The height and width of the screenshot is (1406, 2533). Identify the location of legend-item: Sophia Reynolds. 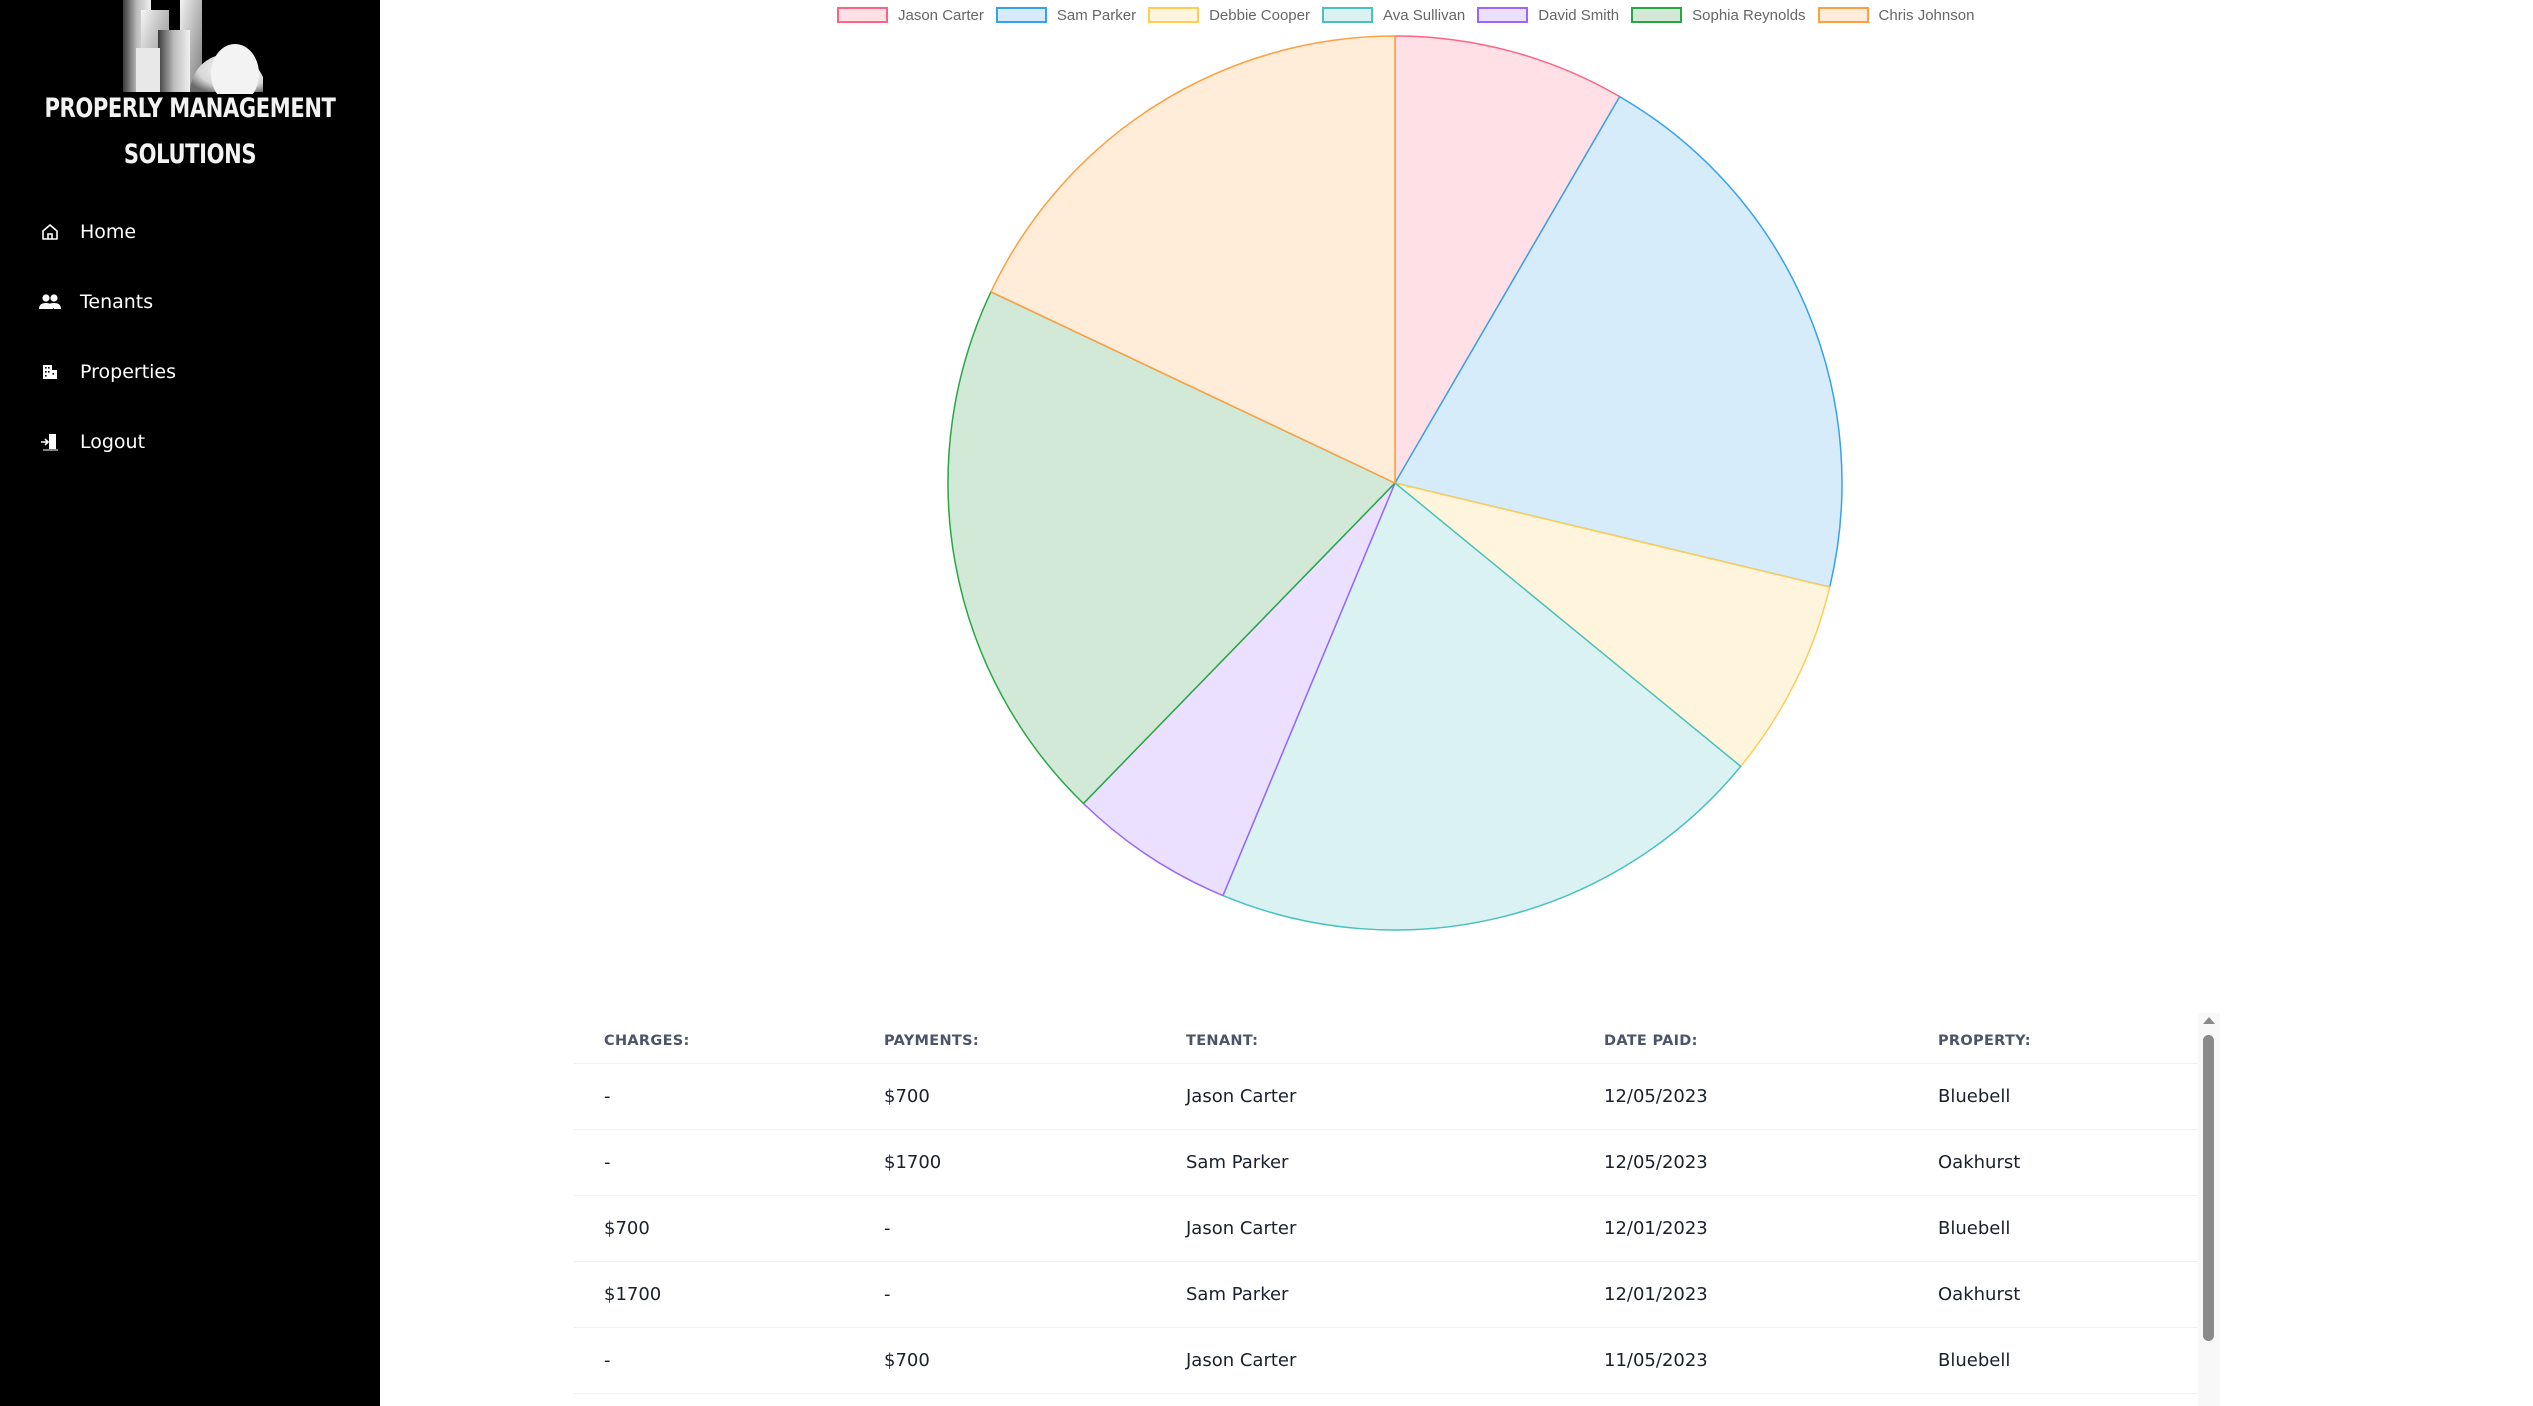
(1718, 15).